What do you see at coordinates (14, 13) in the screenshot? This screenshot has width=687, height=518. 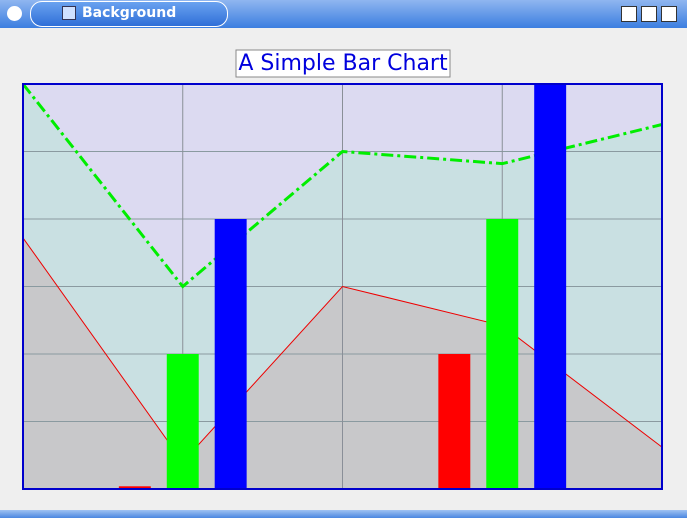 I see `menu-button` at bounding box center [14, 13].